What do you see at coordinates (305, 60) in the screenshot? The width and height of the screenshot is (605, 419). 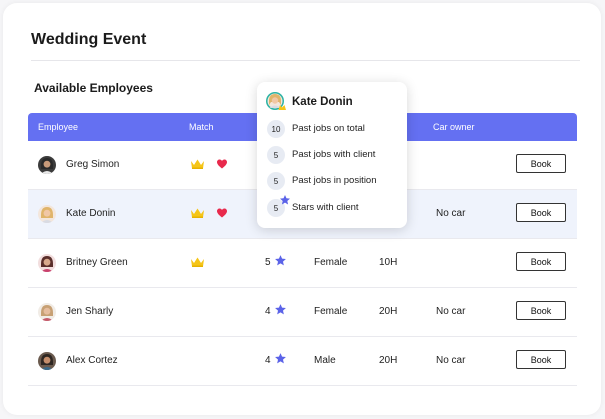 I see `title-divider` at bounding box center [305, 60].